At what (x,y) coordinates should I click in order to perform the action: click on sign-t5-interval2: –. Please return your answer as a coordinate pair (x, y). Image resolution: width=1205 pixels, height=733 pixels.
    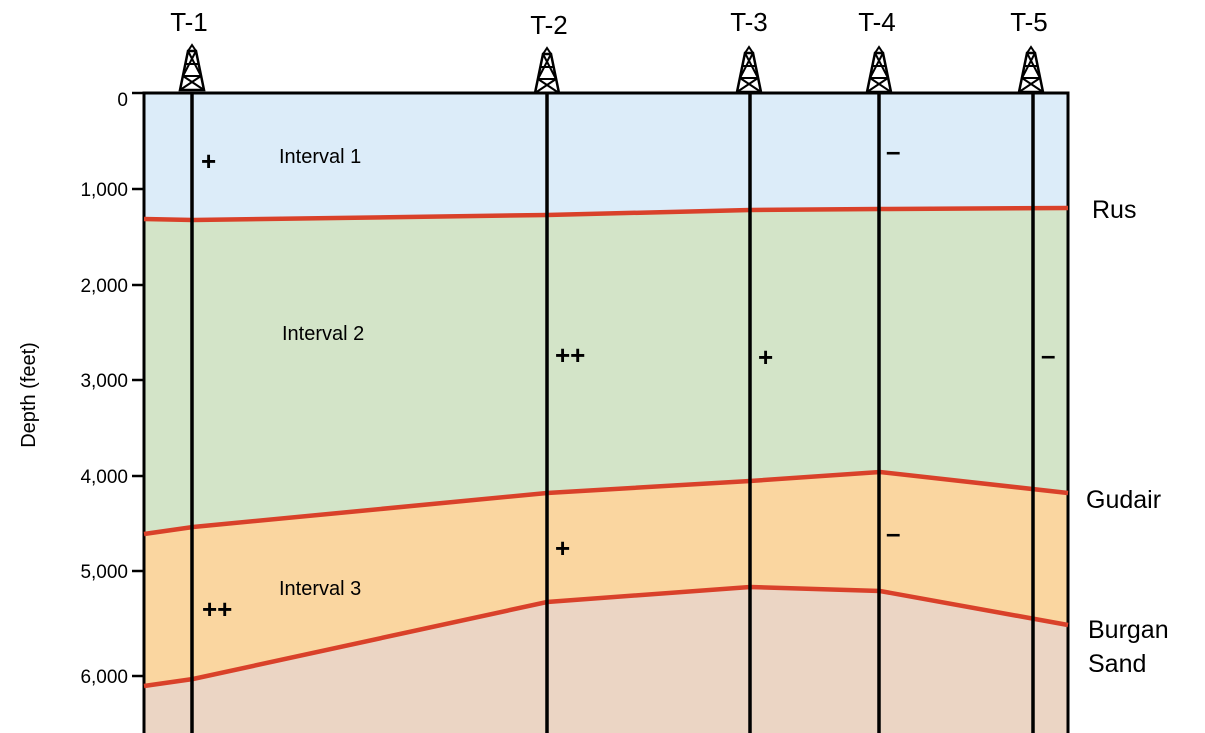
    Looking at the image, I should click on (1048, 355).